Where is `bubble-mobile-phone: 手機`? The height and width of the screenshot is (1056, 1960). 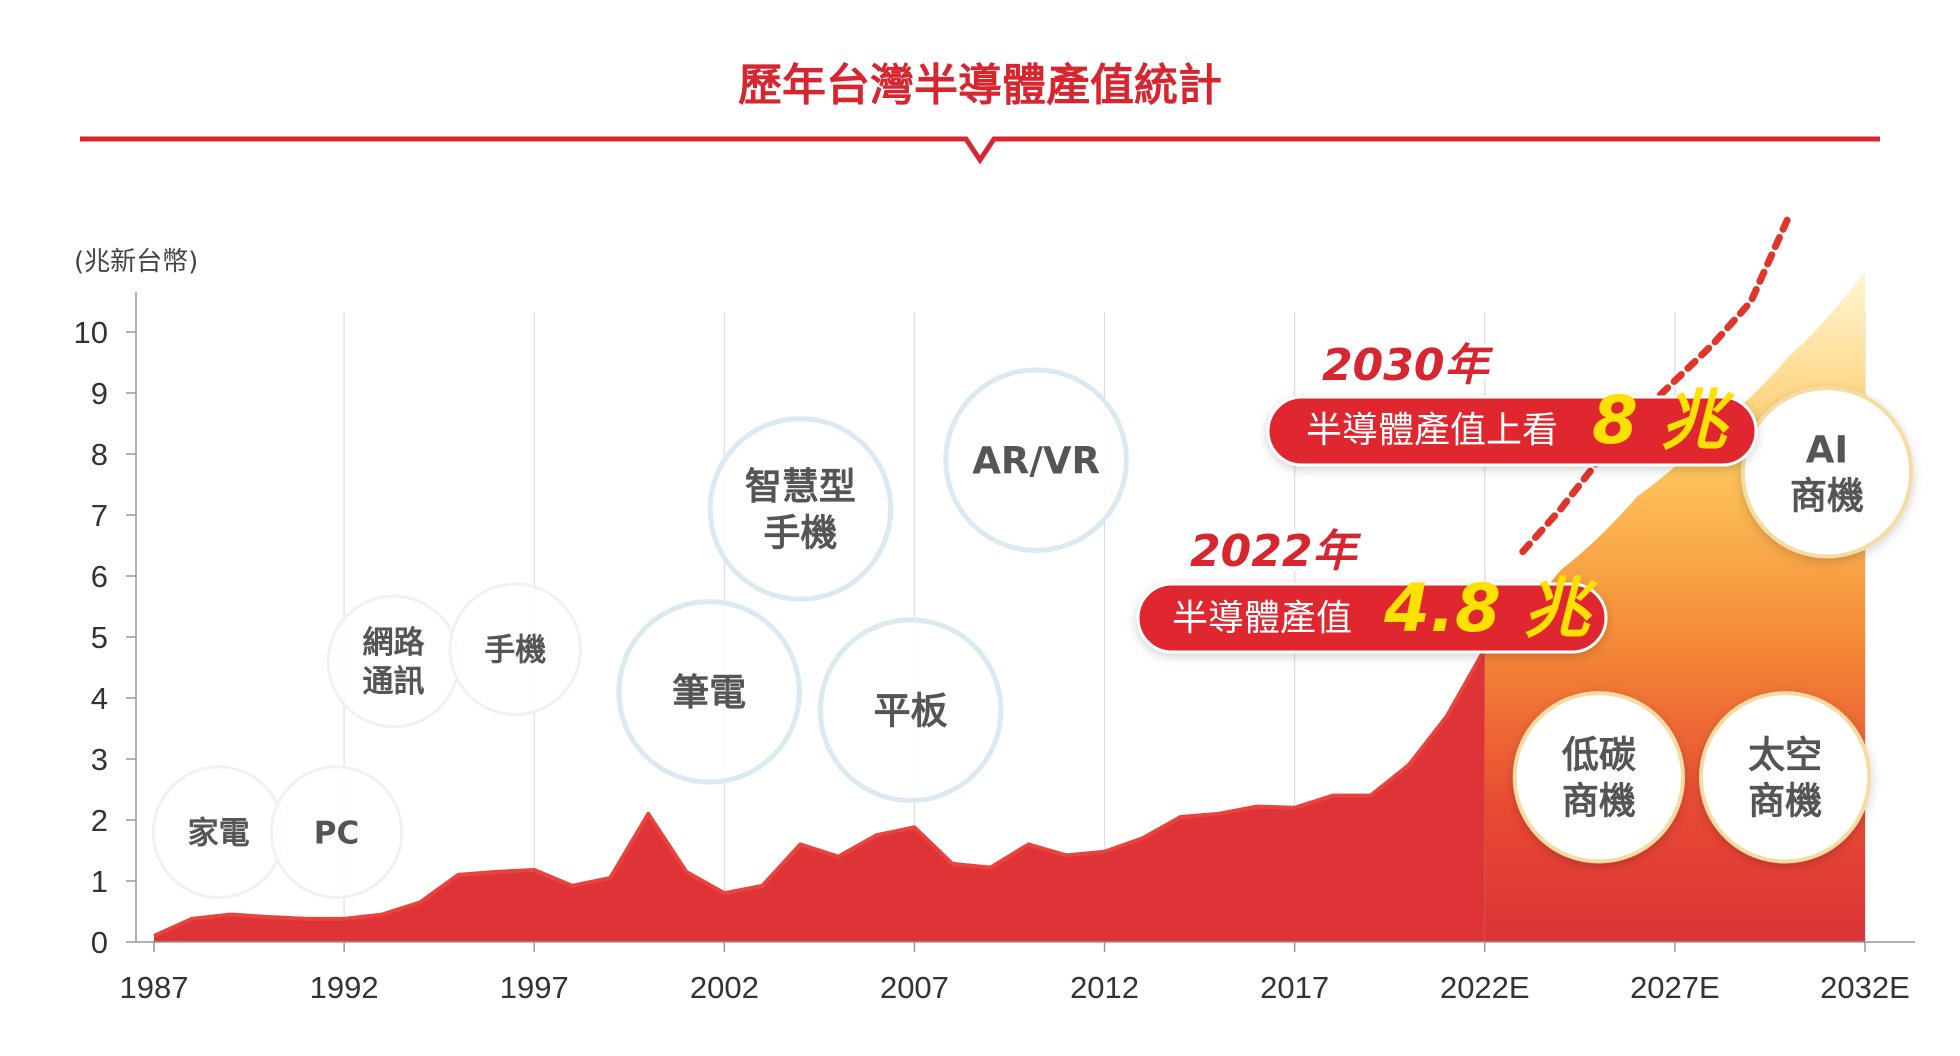
bubble-mobile-phone: 手機 is located at coordinates (515, 649).